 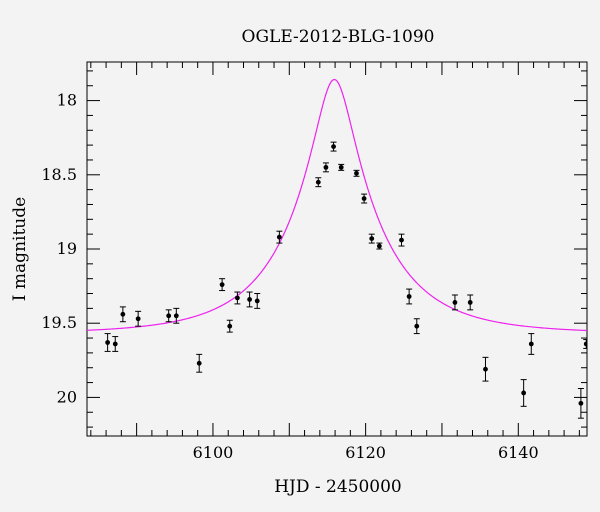 What do you see at coordinates (59, 174) in the screenshot?
I see `y-tick-label: 18.5` at bounding box center [59, 174].